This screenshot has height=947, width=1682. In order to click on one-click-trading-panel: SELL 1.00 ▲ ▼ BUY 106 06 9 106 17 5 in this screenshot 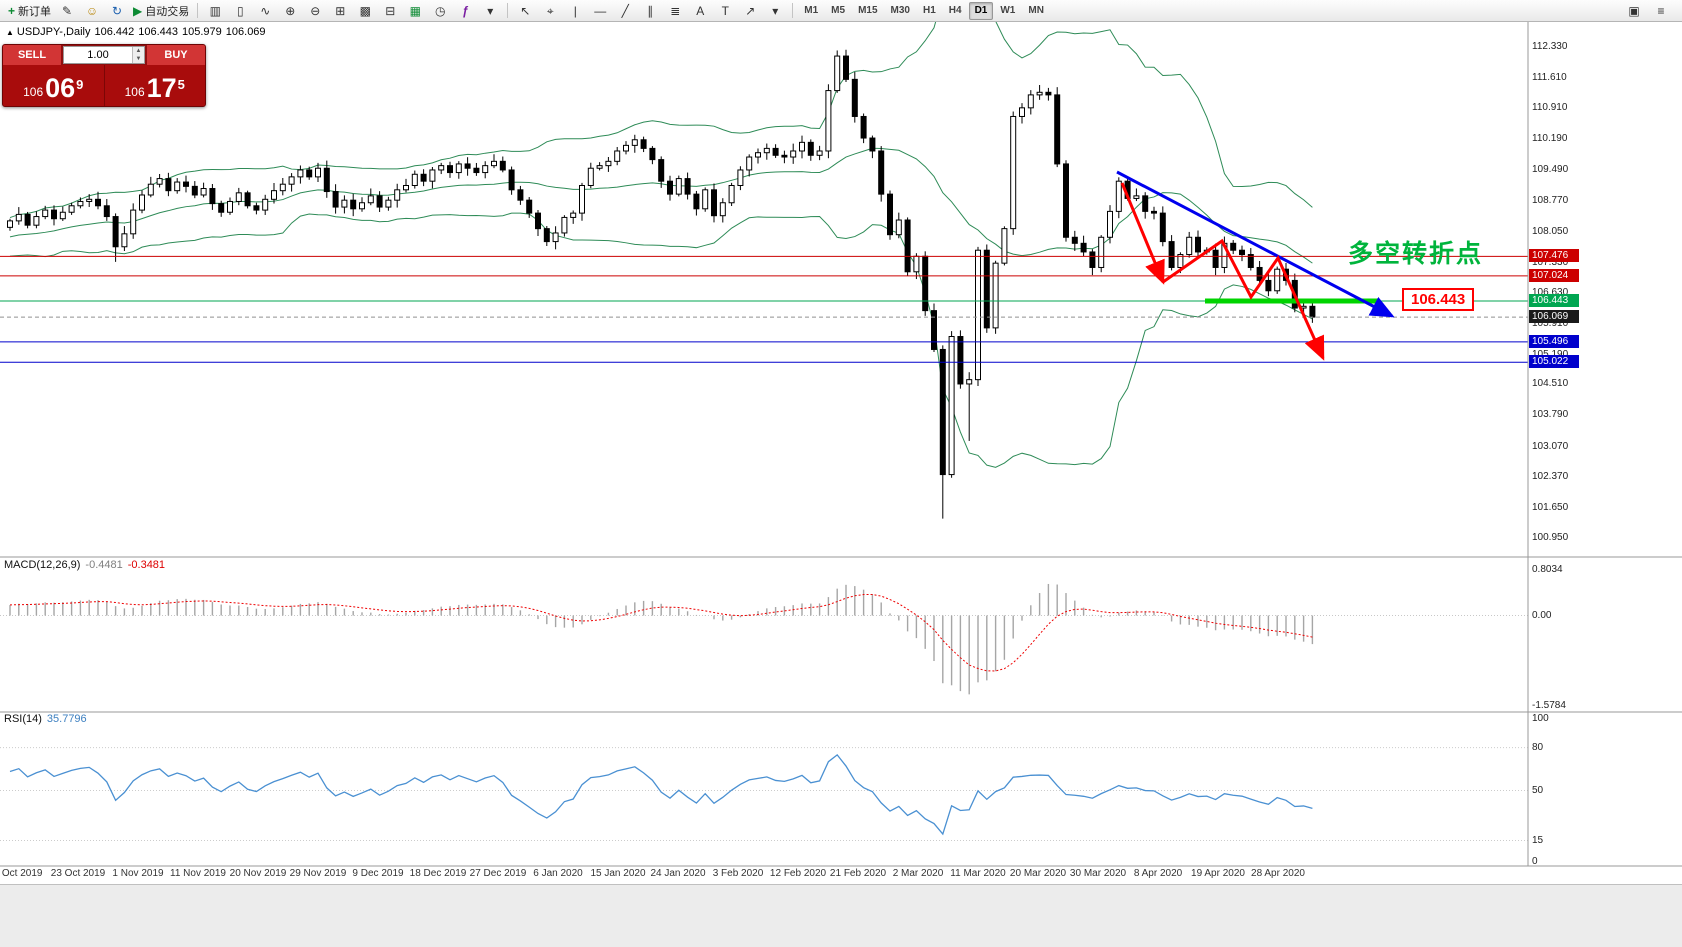, I will do `click(104, 75)`.